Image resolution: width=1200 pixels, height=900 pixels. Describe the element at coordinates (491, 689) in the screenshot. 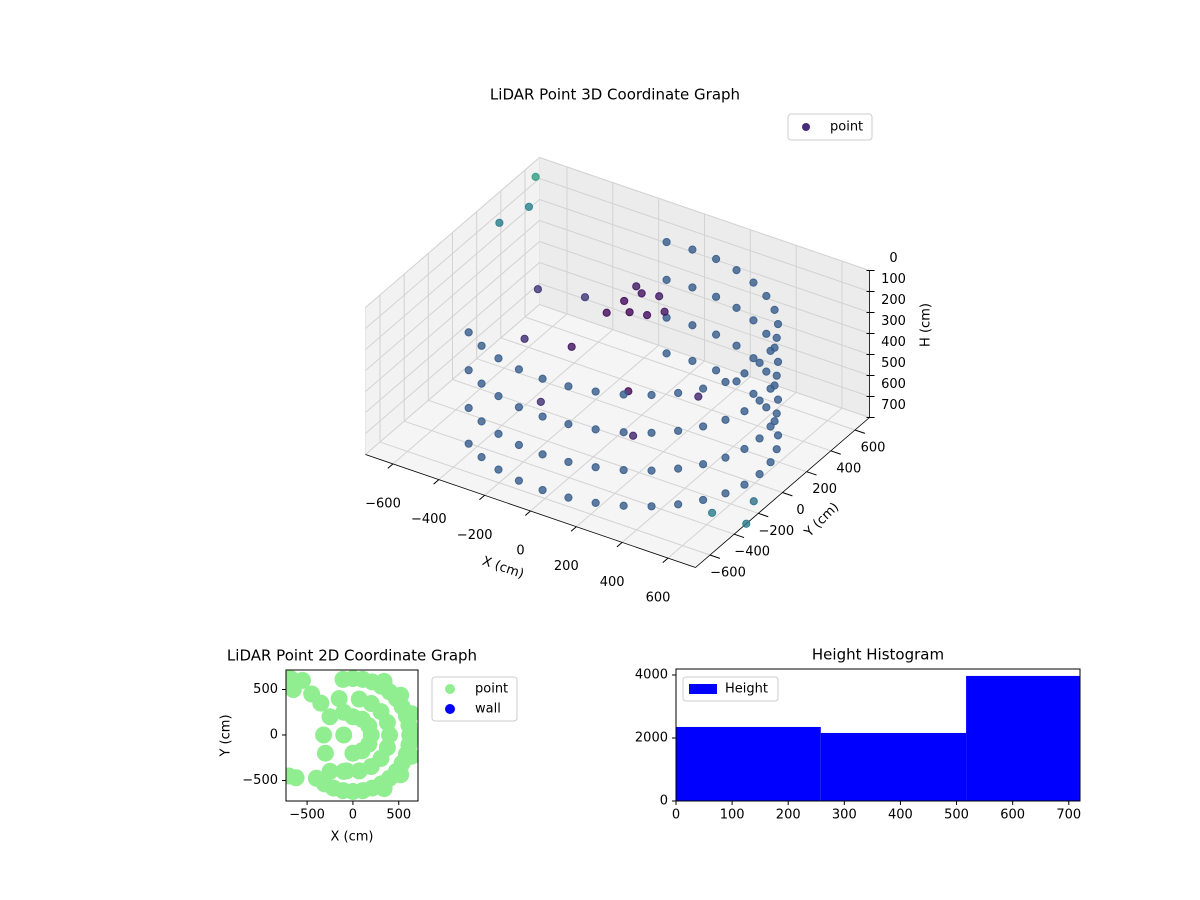

I see `legend-label: point` at that location.